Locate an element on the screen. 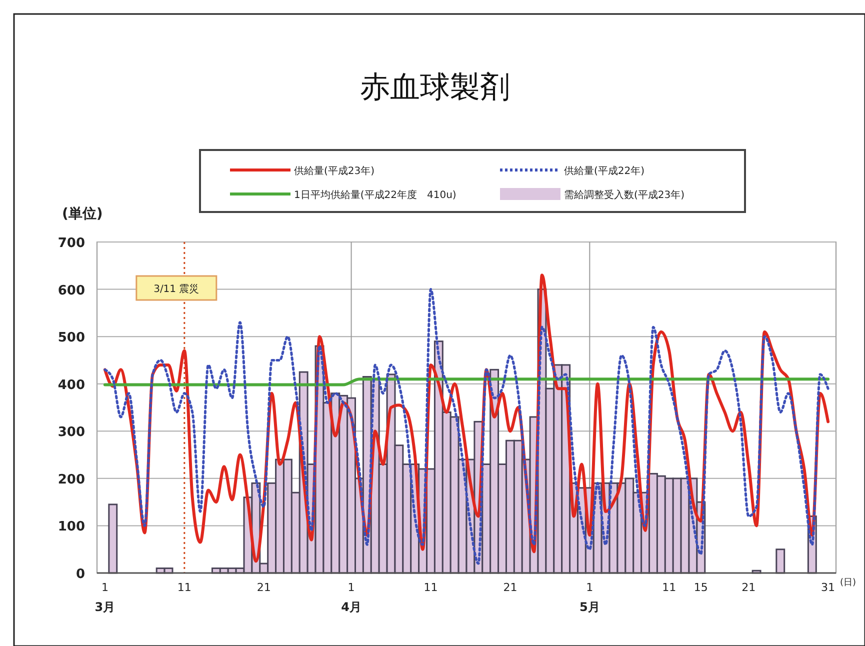 This screenshot has width=865, height=646. legend-label: 需給調整受入数(平成23年) is located at coordinates (624, 195).